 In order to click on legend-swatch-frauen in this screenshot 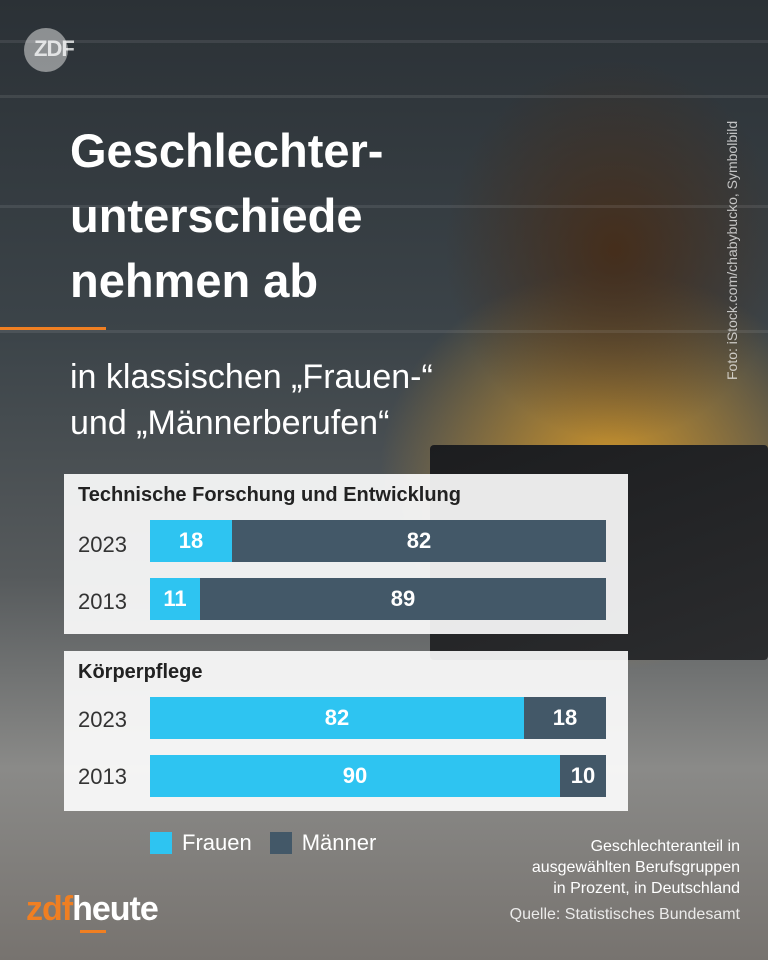, I will do `click(161, 843)`.